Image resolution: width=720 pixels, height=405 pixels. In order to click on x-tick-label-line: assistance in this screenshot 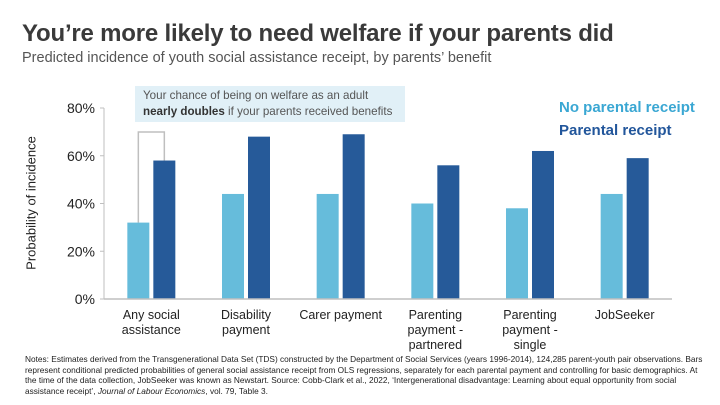, I will do `click(151, 330)`.